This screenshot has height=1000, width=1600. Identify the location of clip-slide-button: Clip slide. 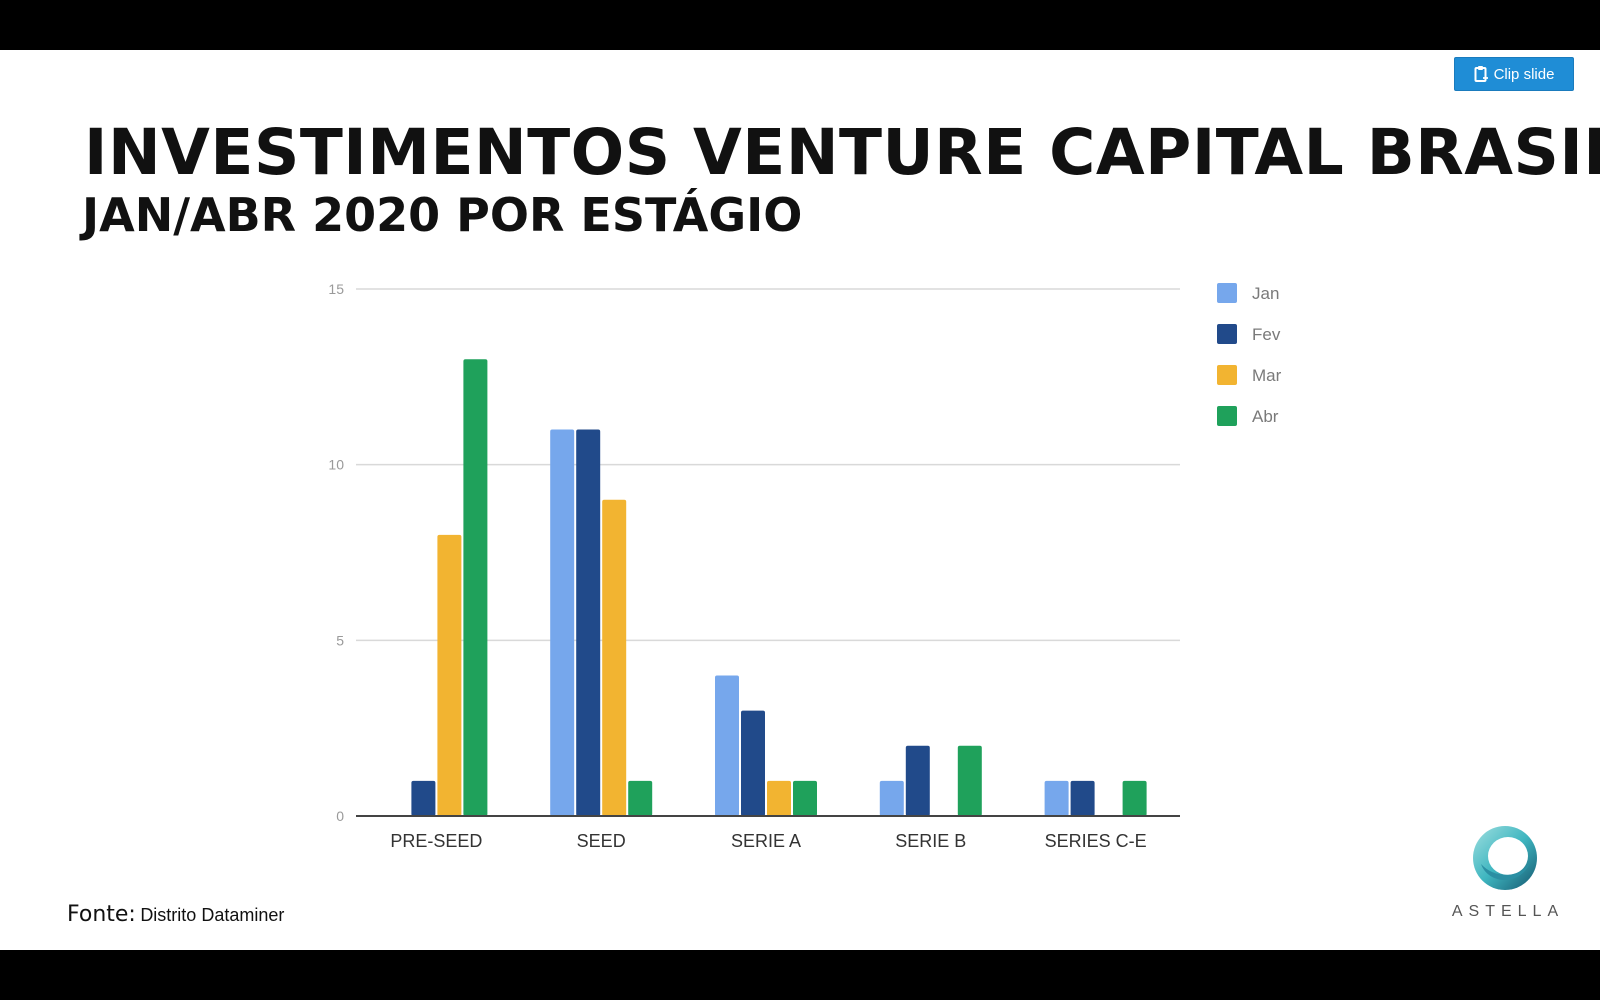
(1514, 74).